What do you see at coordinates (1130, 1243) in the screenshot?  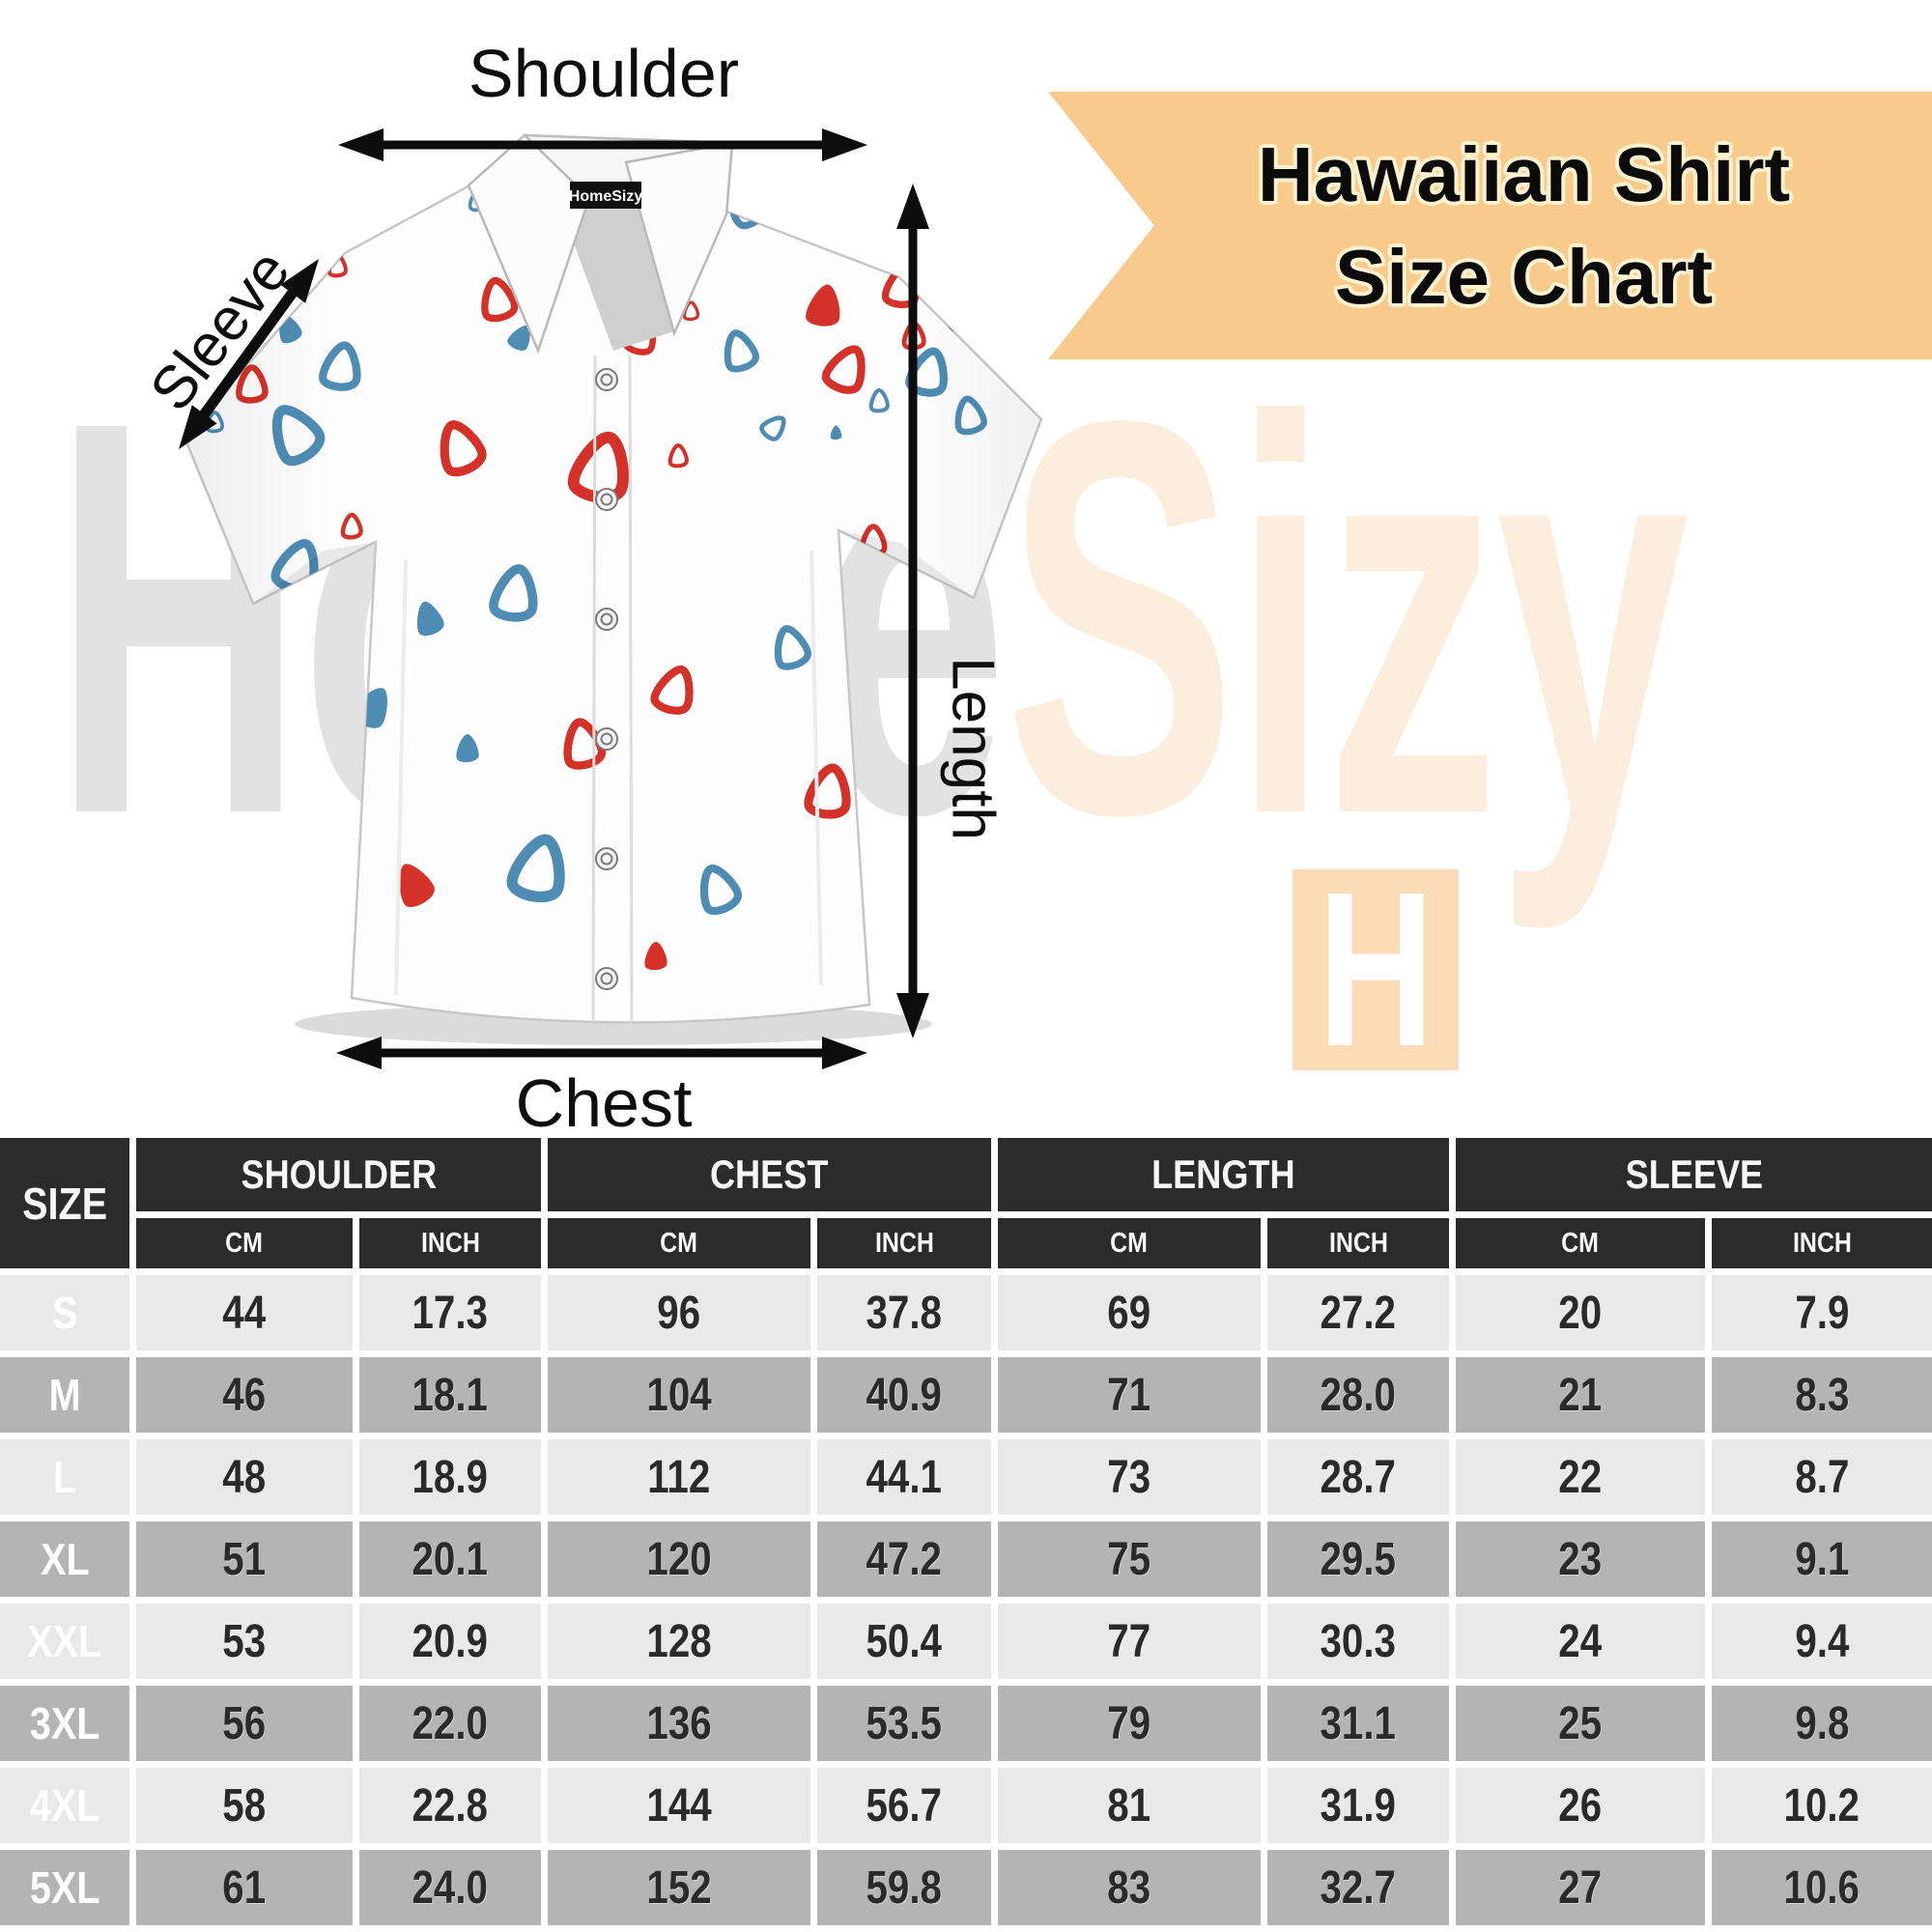 I see `length-cm-header: CM` at bounding box center [1130, 1243].